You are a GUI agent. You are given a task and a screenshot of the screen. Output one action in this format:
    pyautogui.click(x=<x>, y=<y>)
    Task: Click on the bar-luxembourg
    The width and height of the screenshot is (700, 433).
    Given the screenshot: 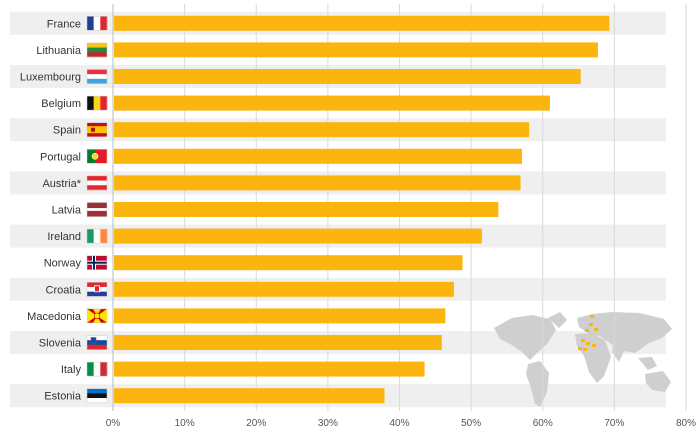 What is the action you would take?
    pyautogui.click(x=347, y=76)
    